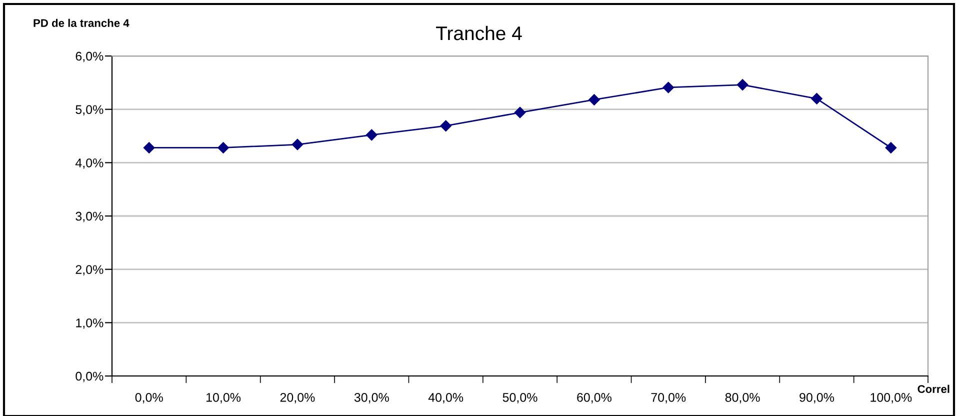 The height and width of the screenshot is (416, 958). Describe the element at coordinates (297, 398) in the screenshot. I see `x-tick-label: 20,0%` at that location.